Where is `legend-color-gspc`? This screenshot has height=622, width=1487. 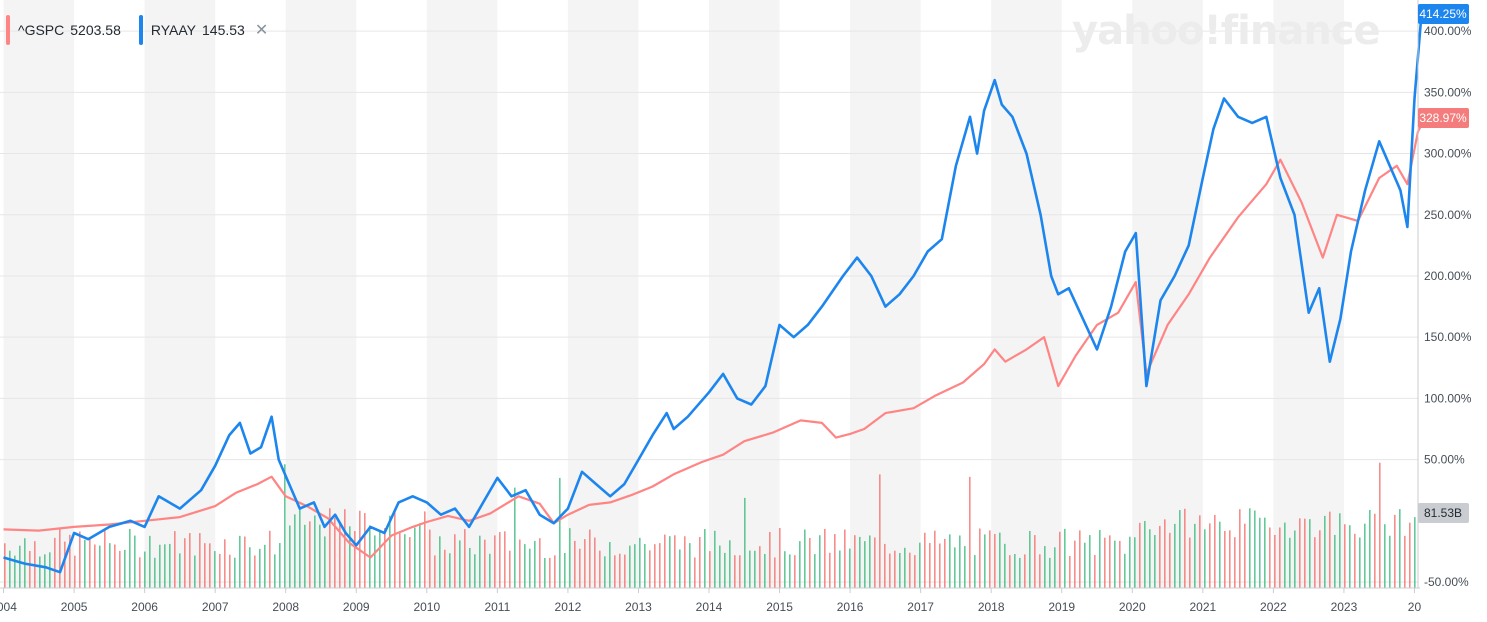 legend-color-gspc is located at coordinates (8, 30).